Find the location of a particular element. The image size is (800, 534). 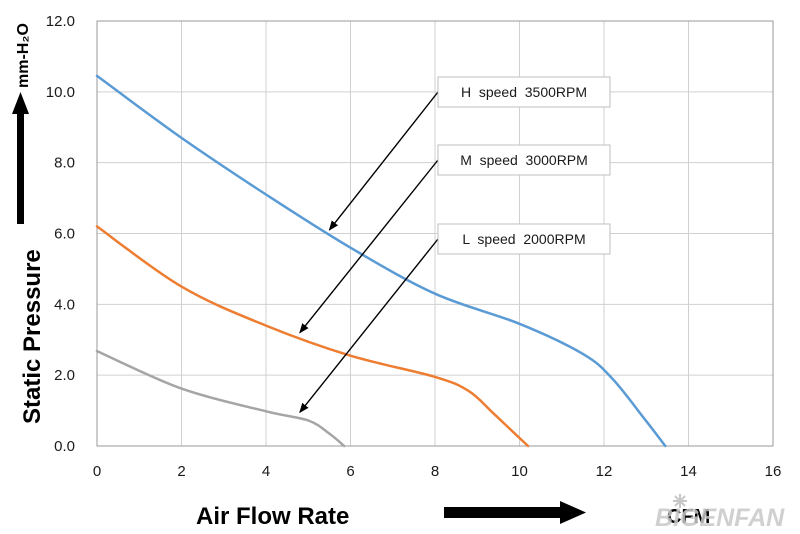

x-axis-ticks: 0 2 4 6 8 10 12 14 16 is located at coordinates (437, 471).